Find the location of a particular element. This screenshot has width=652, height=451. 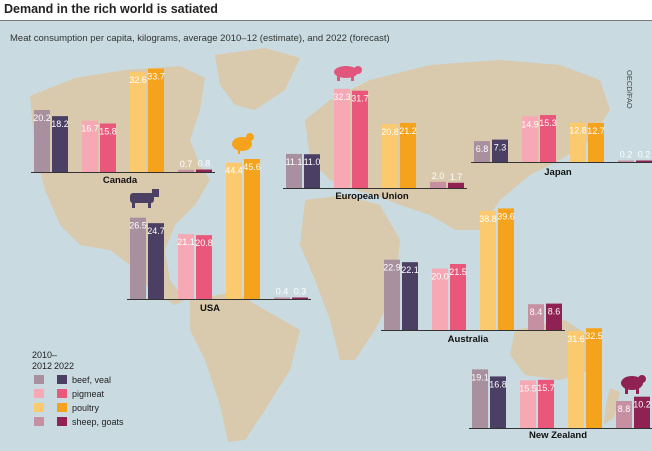

data-label: 1.7 is located at coordinates (456, 177).